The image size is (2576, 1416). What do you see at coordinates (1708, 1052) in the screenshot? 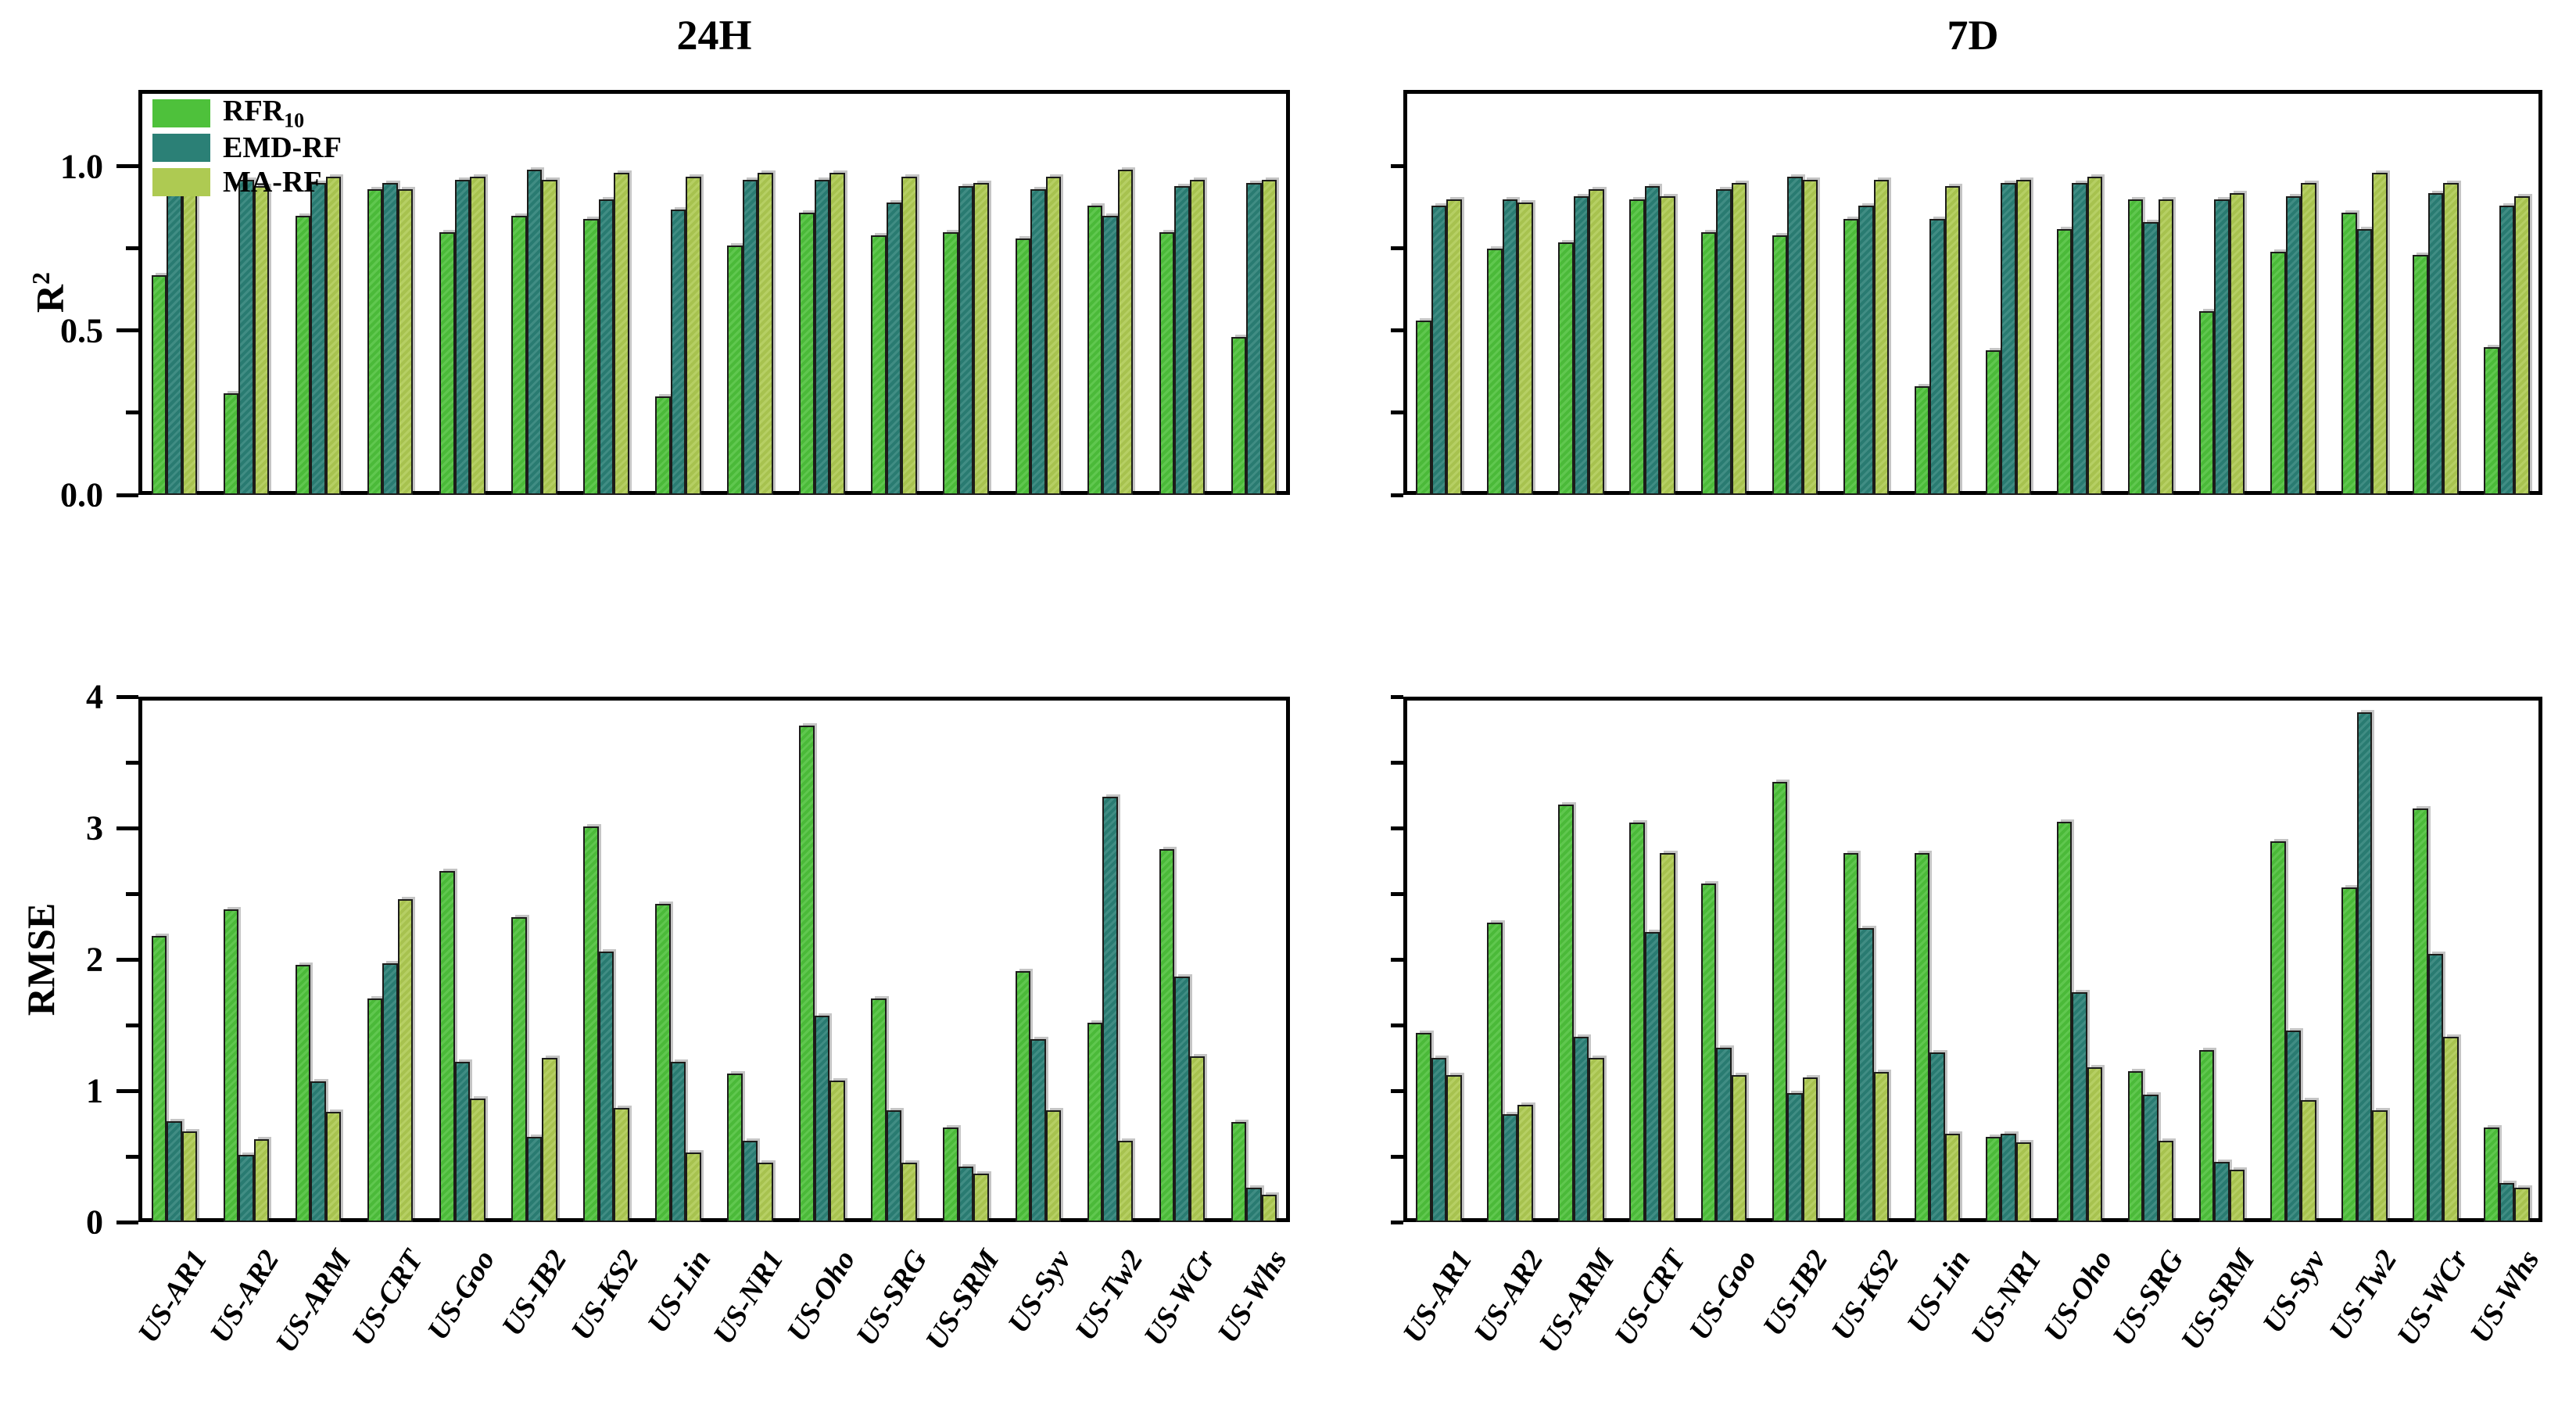
I see `bar-rmse-7d-US-Goo-RFR10` at bounding box center [1708, 1052].